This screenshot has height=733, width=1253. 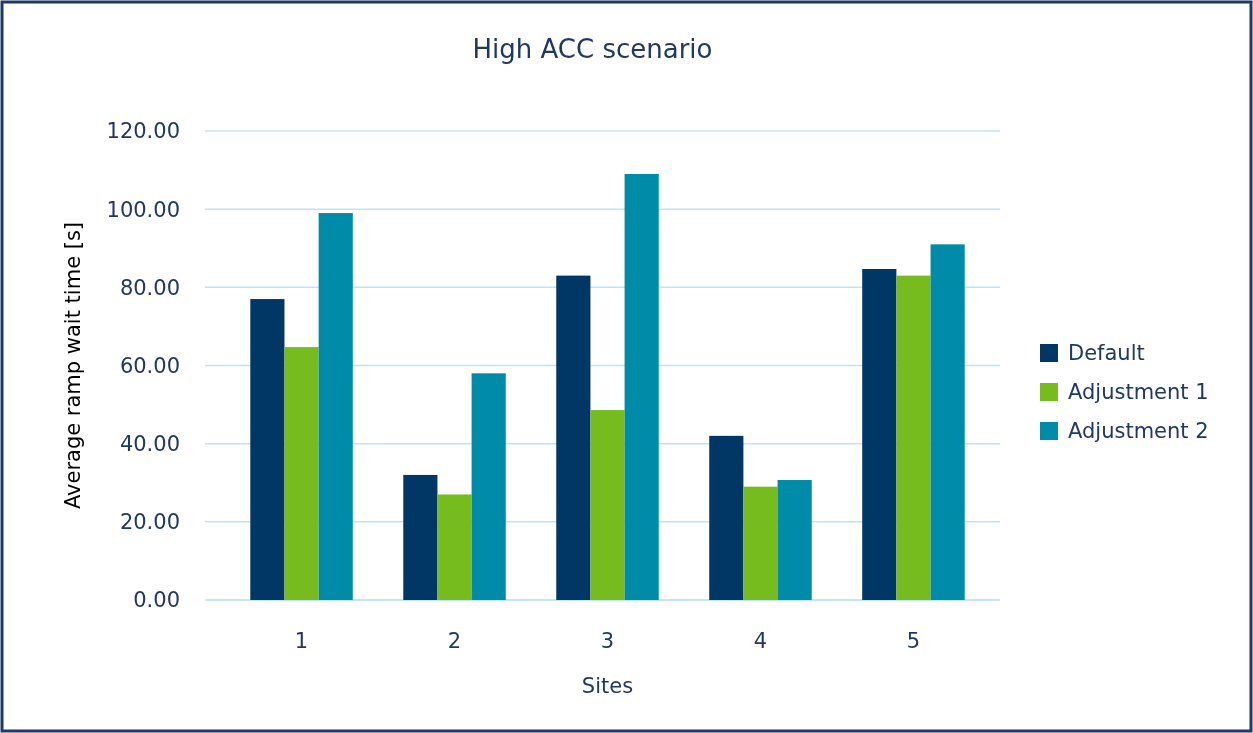 What do you see at coordinates (156, 600) in the screenshot?
I see `y-tick-label: 0.00` at bounding box center [156, 600].